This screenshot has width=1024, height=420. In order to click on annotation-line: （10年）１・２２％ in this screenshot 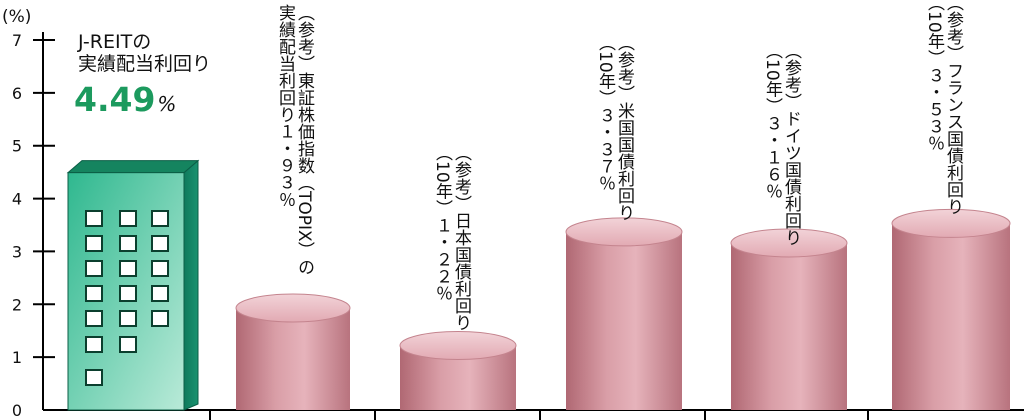, I will do `click(442, 223)`.